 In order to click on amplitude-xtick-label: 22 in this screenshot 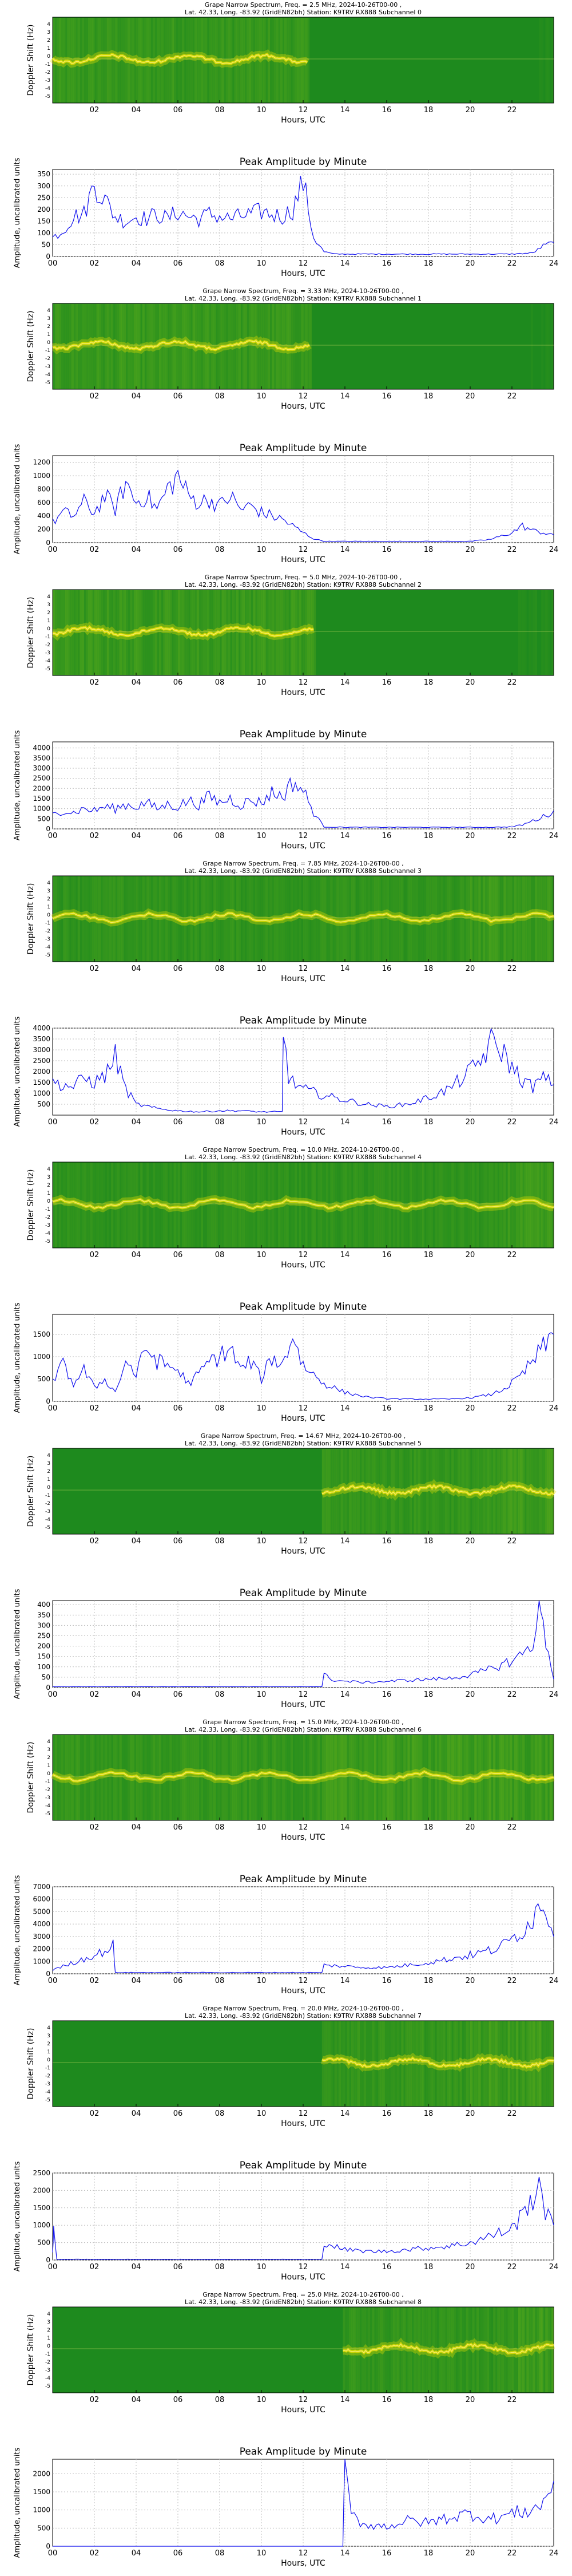, I will do `click(512, 836)`.